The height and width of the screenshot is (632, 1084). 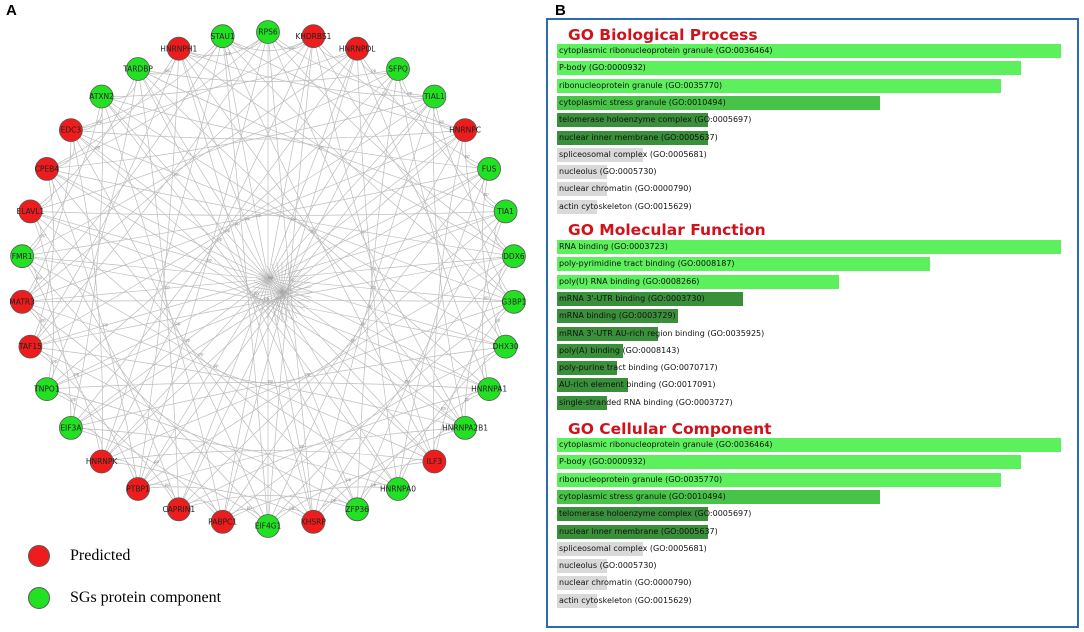 What do you see at coordinates (637, 385) in the screenshot?
I see `go-term-label: AU-rich element binding (GO:0017091)` at bounding box center [637, 385].